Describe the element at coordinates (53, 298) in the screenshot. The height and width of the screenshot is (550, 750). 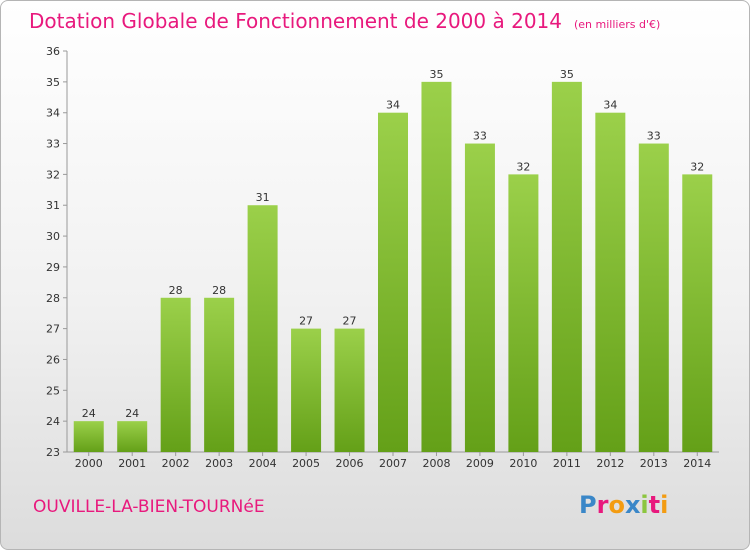
I see `y-tick-label: 28` at that location.